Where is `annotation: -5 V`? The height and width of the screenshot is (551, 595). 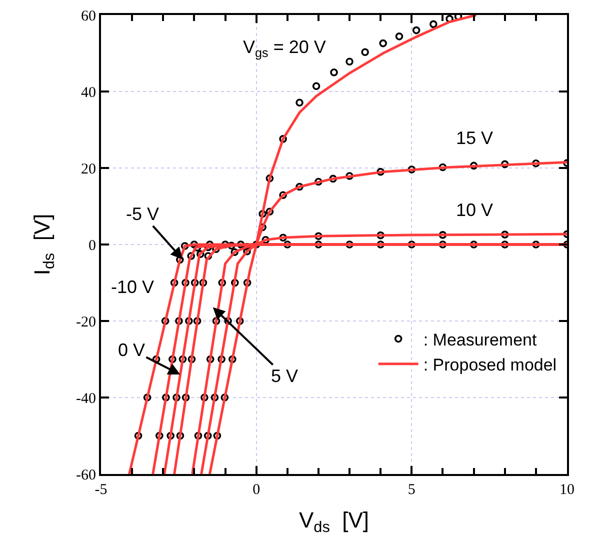
annotation: -5 V is located at coordinates (143, 214).